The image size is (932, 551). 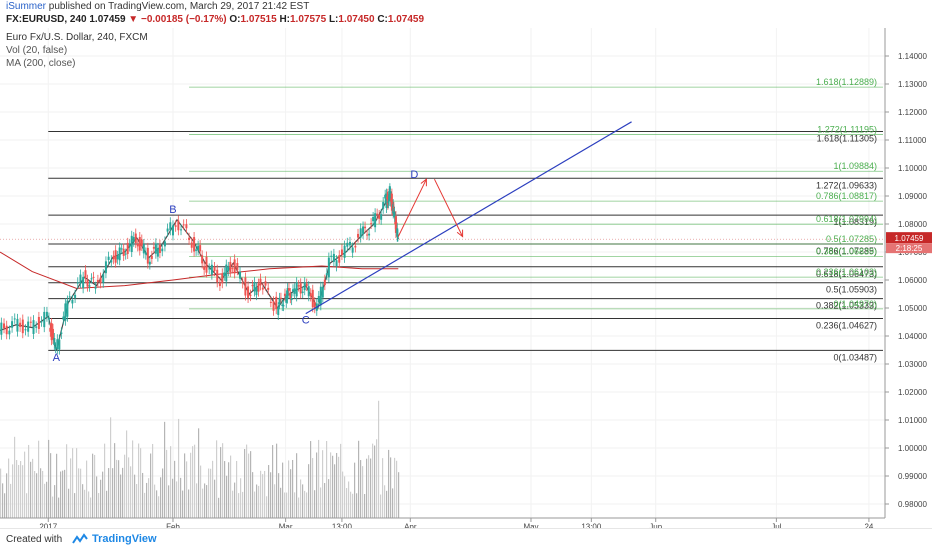 What do you see at coordinates (382, 19) in the screenshot?
I see `close-label: C:` at bounding box center [382, 19].